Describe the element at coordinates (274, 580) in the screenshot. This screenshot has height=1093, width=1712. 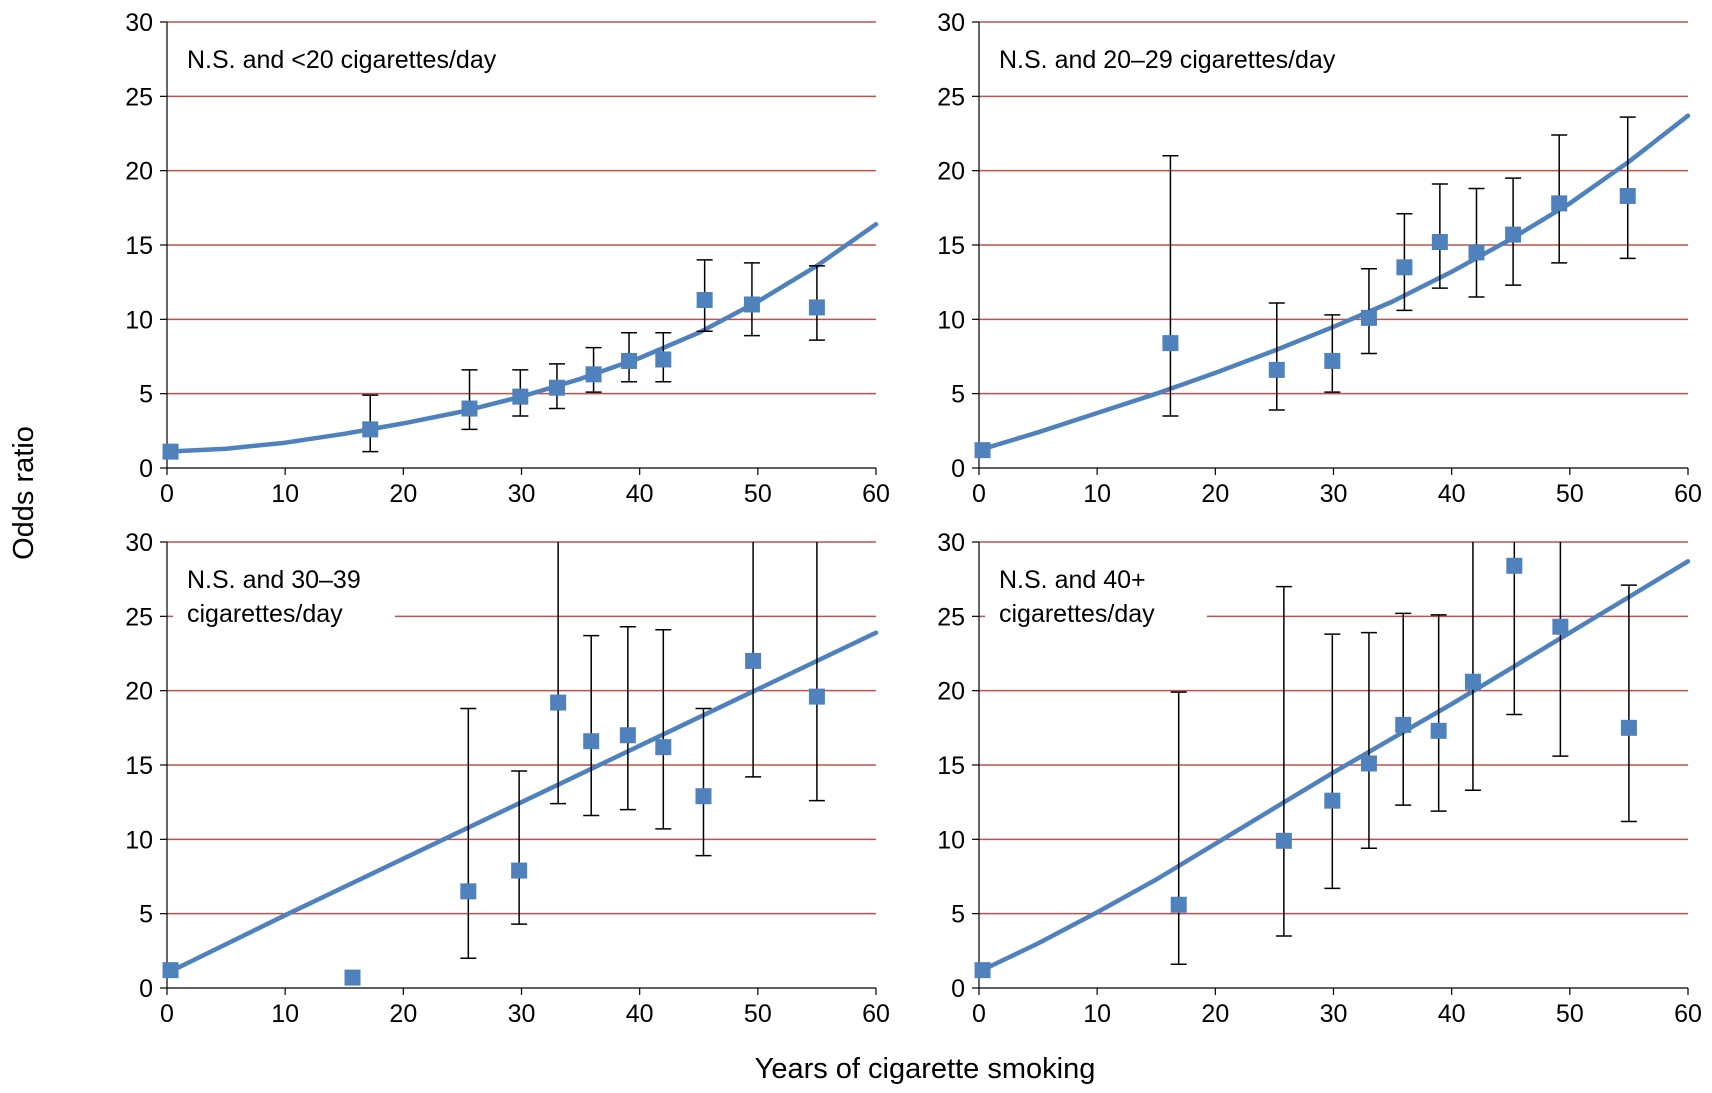
I see `panel-label: N.S. and 30–39` at that location.